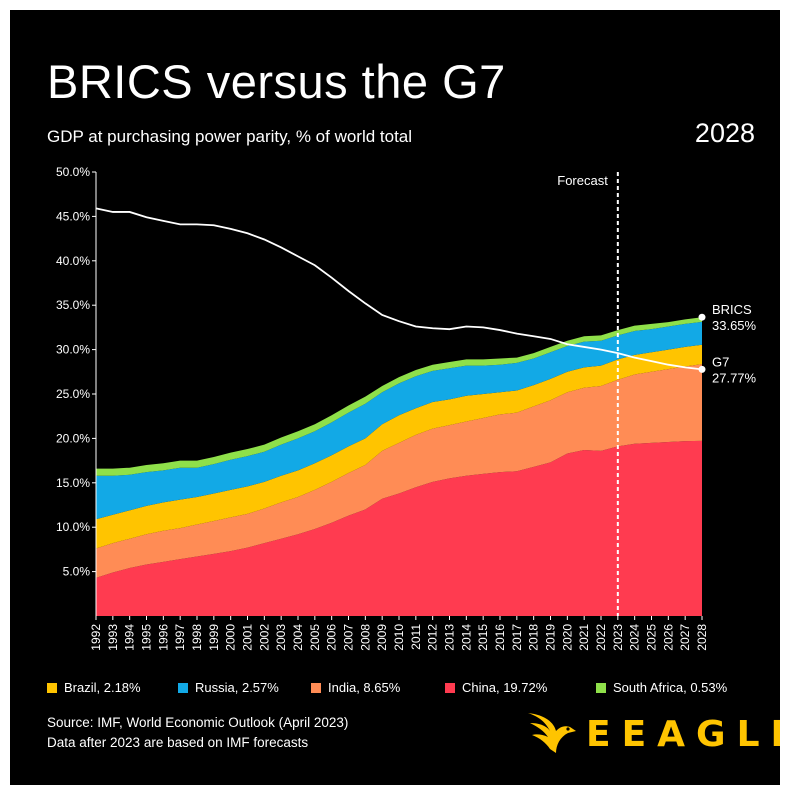 The image size is (794, 794). What do you see at coordinates (582, 180) in the screenshot?
I see `forecast-label: Forecast` at bounding box center [582, 180].